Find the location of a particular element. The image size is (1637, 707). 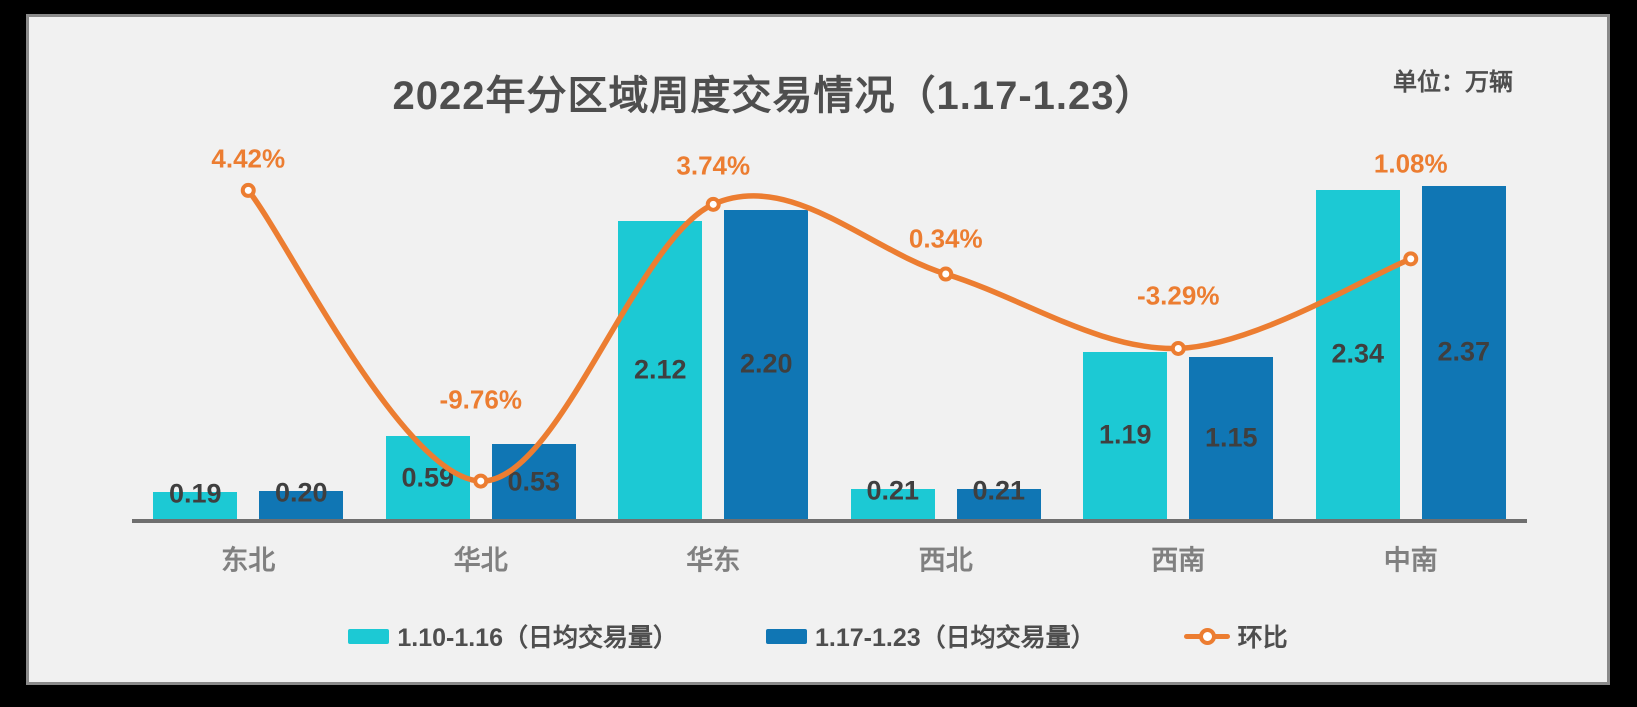

unit-label: 单位：万辆 is located at coordinates (1453, 82).